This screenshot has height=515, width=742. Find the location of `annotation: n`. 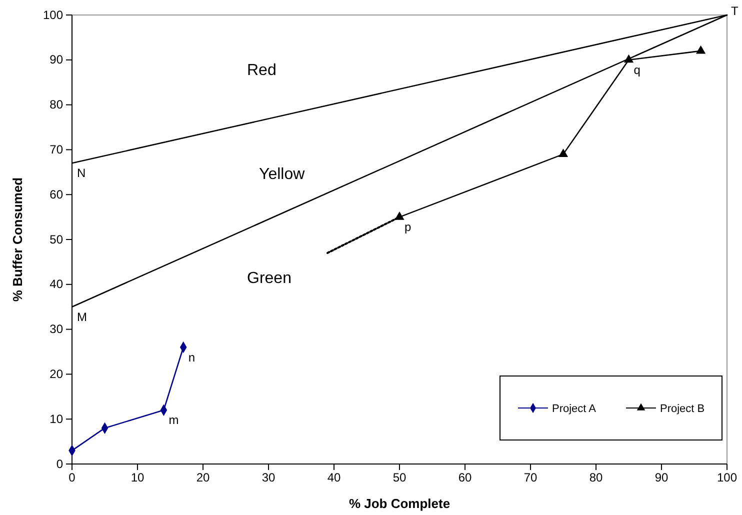

annotation: n is located at coordinates (192, 357).